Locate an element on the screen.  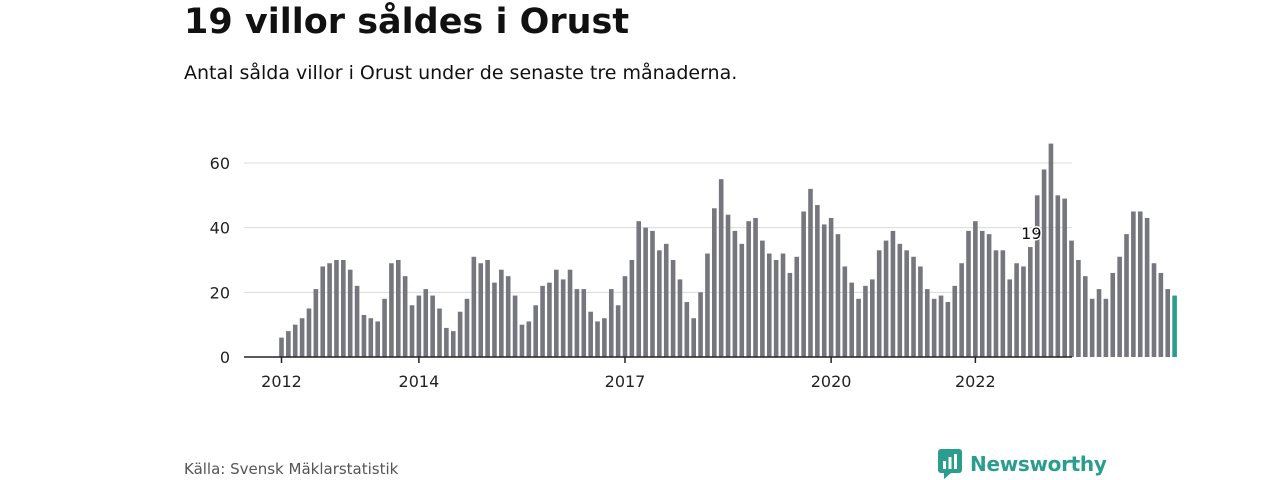
brand-name: Newsworthy is located at coordinates (1038, 464).